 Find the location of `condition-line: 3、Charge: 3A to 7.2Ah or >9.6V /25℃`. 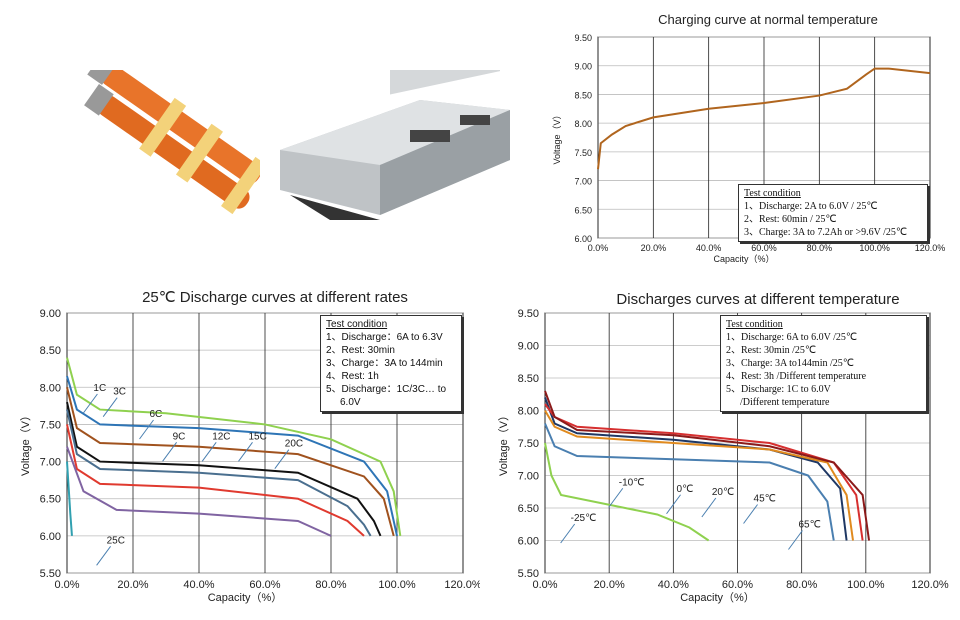

condition-line: 3、Charge: 3A to 7.2Ah or >9.6V /25℃ is located at coordinates (826, 232).